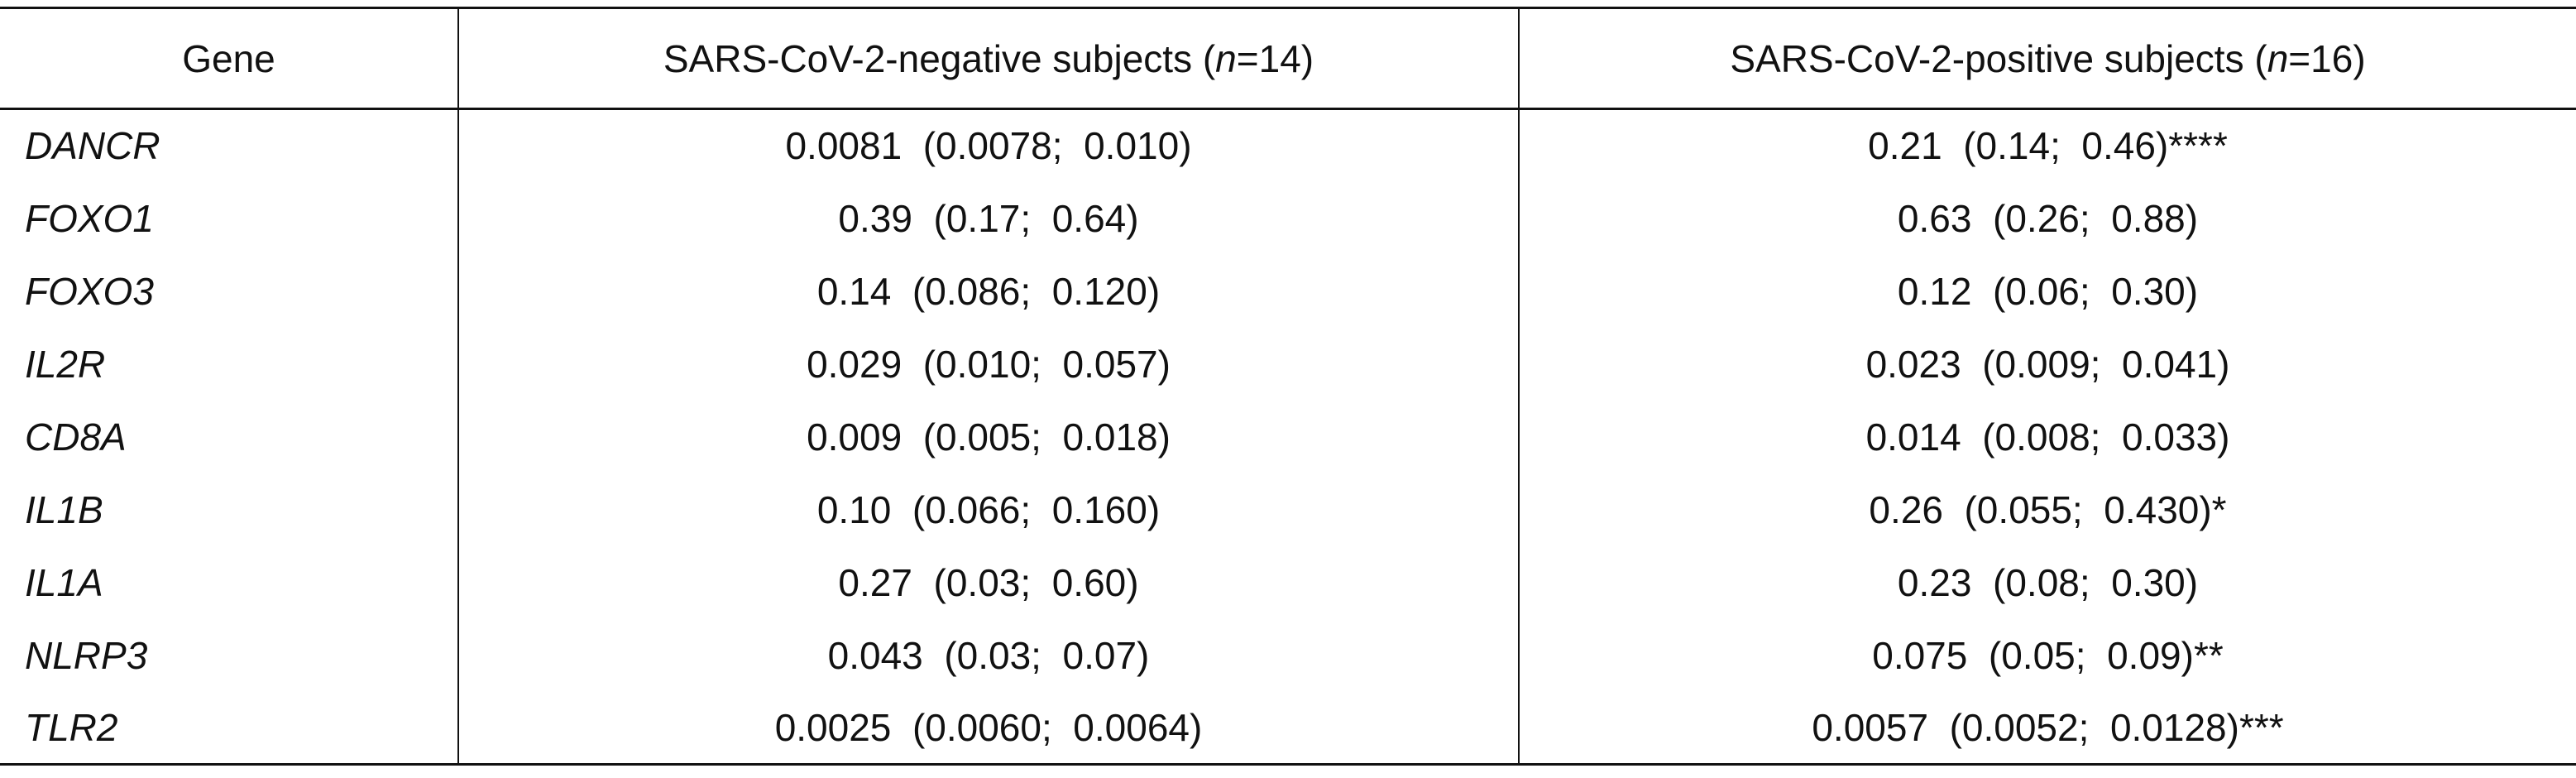 This screenshot has width=2576, height=778. Describe the element at coordinates (988, 509) in the screenshot. I see `negative-value-cell: 0.10 (0.066; 0.160)` at that location.